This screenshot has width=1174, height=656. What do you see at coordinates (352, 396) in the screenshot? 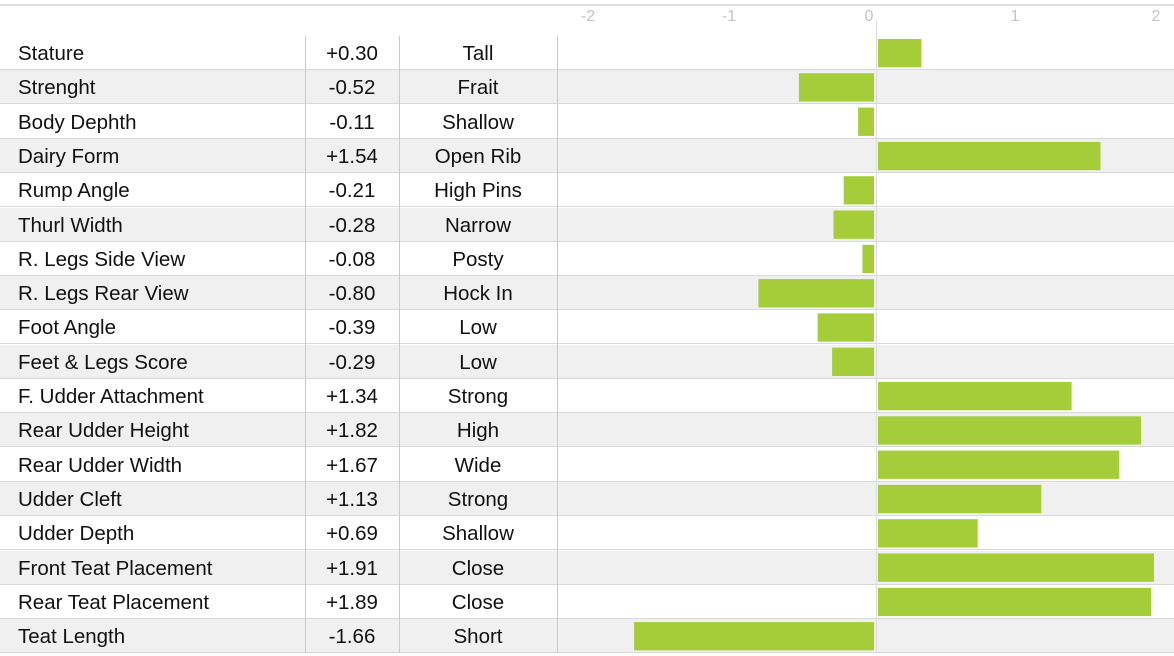
I see `trait-value: +1.34` at bounding box center [352, 396].